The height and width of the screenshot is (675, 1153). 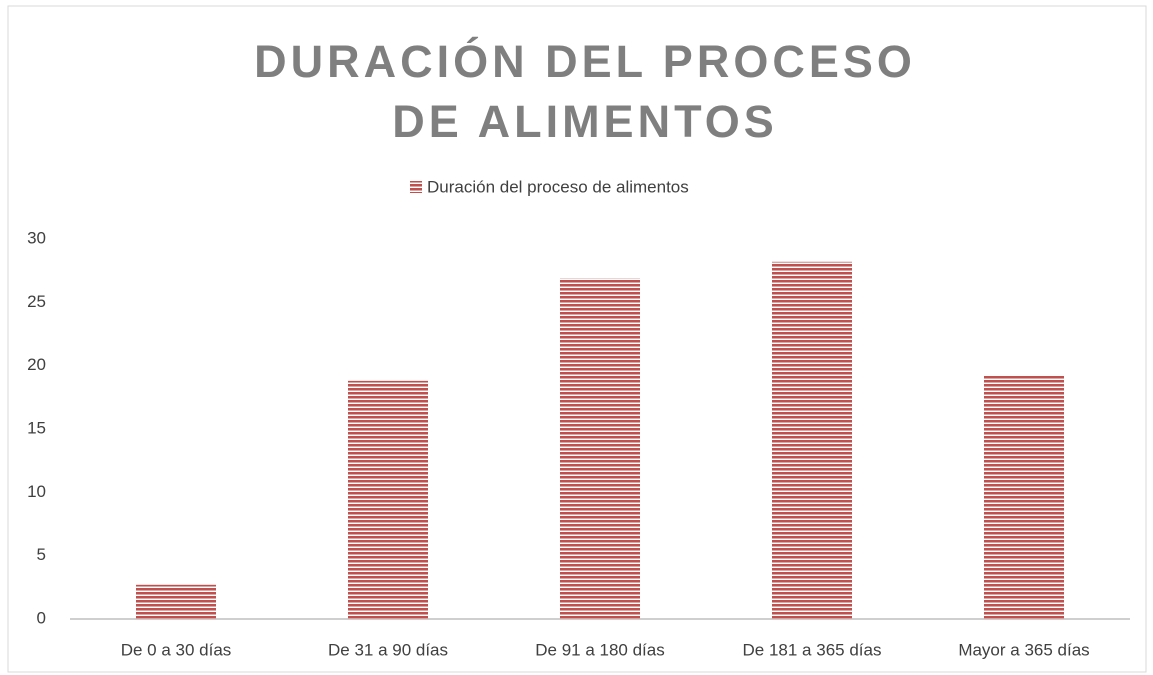 I want to click on y-tick-label: 15, so click(x=36, y=427).